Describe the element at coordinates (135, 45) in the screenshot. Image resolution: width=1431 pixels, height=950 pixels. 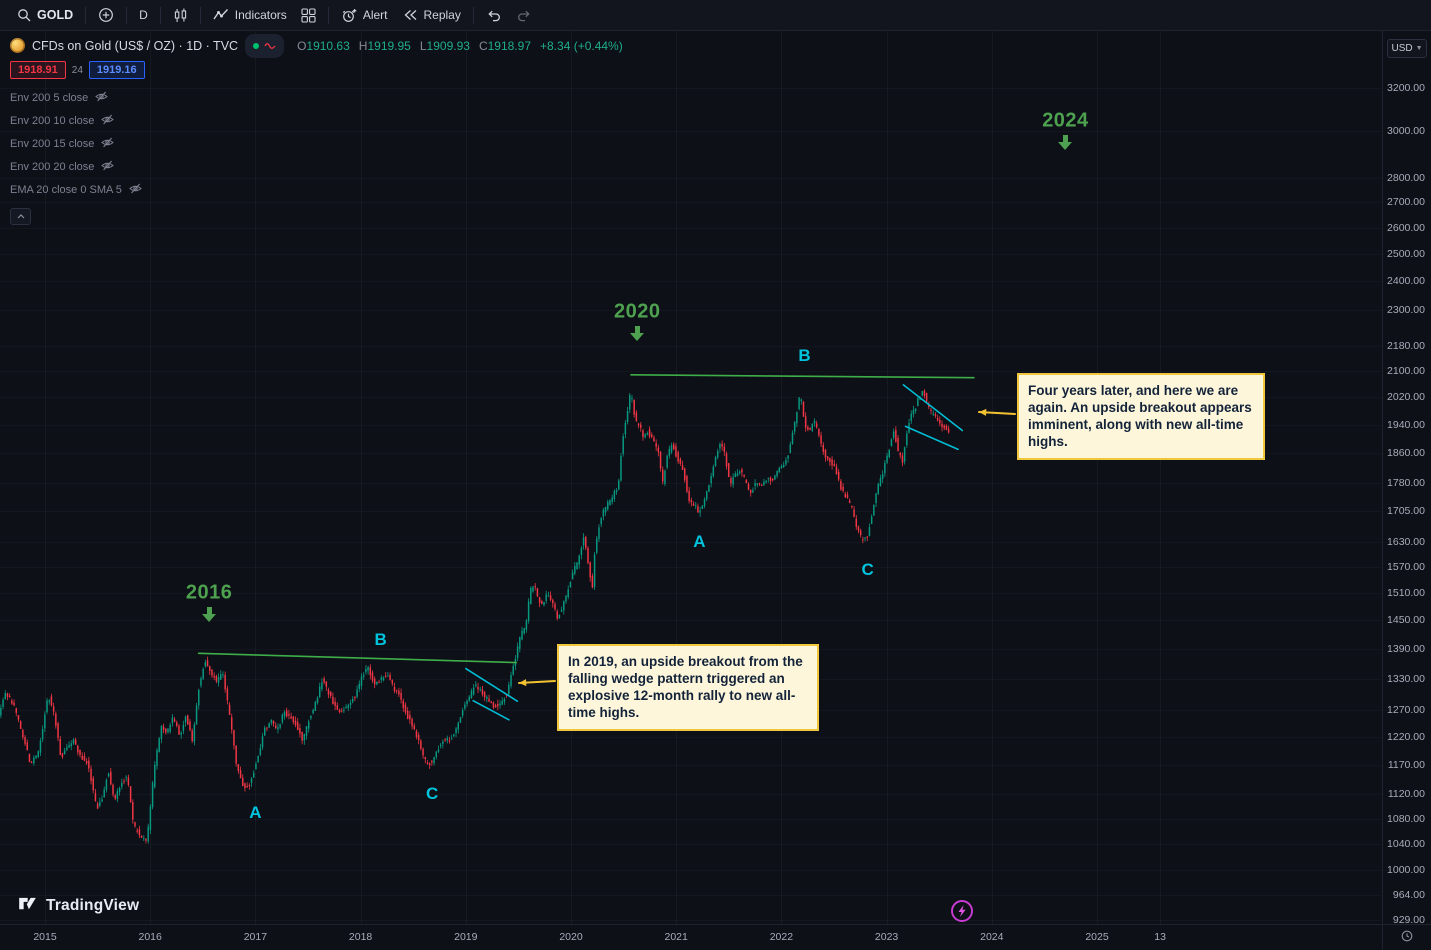
I see `symbol-title: CFDs on Gold (US$ / OZ) · 1D · TVC` at that location.